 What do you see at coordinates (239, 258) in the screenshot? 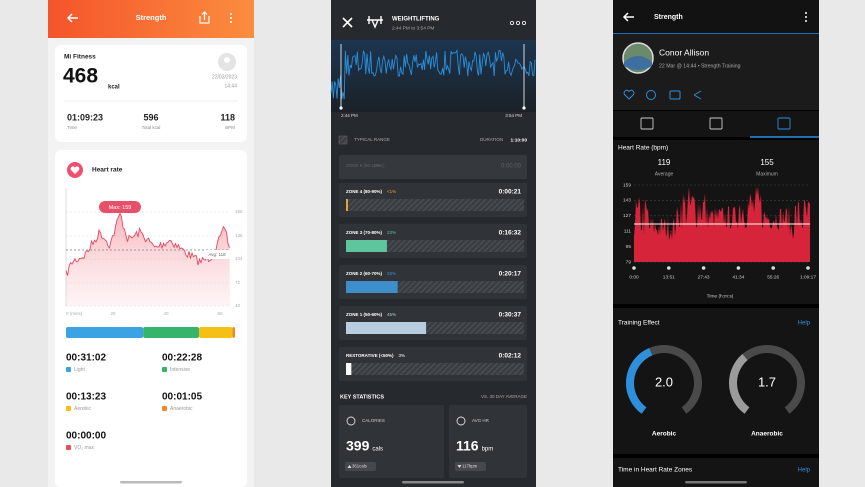
I see `y-tick-label: 104` at bounding box center [239, 258].